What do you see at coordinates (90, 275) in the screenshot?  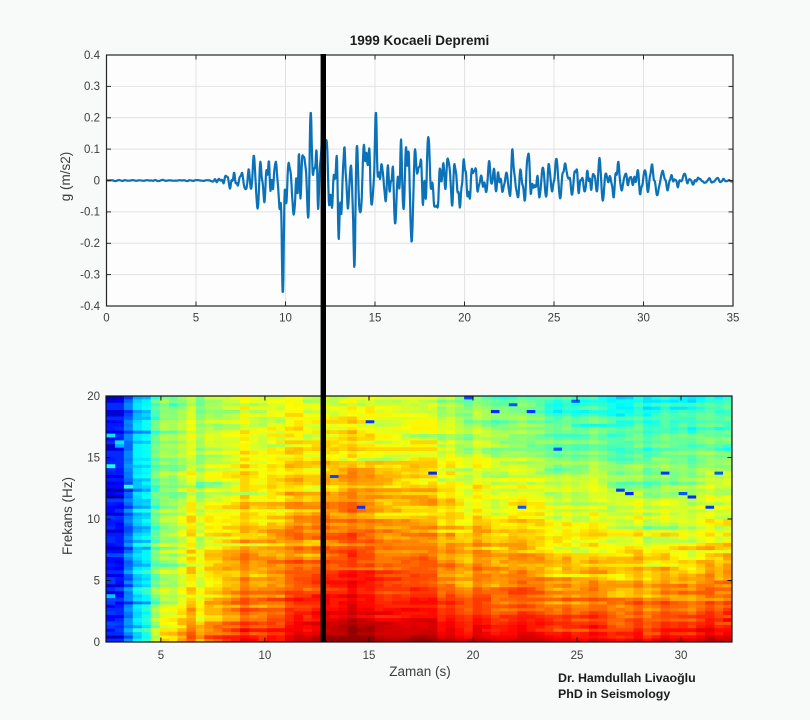 I see `svg-text: -0.3` at bounding box center [90, 275].